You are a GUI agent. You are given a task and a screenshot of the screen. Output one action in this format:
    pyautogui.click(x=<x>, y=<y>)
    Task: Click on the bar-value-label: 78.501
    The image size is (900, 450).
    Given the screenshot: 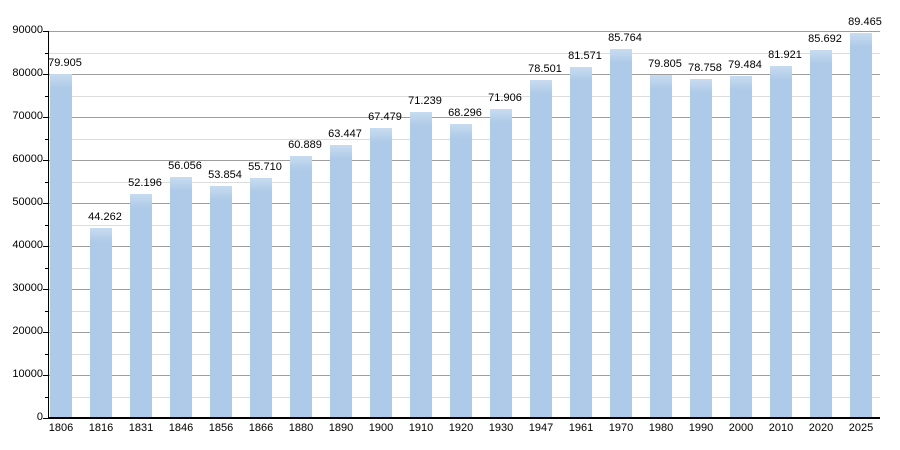 What is the action you would take?
    pyautogui.click(x=545, y=69)
    